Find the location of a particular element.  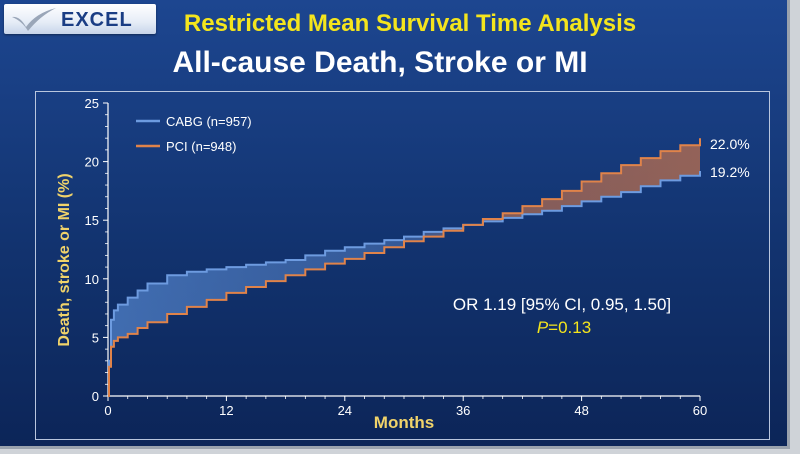

checkmark-icon is located at coordinates (34, 19).